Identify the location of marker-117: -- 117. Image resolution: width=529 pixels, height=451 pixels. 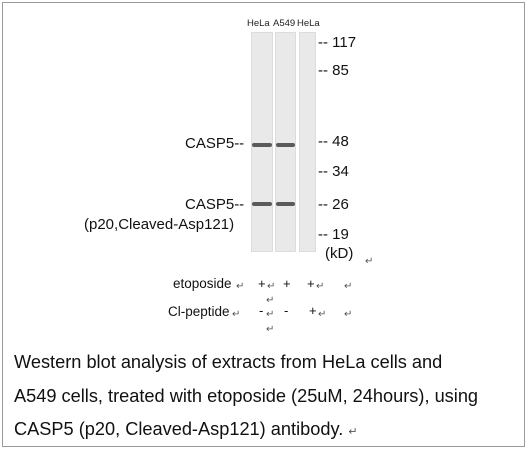
(337, 42).